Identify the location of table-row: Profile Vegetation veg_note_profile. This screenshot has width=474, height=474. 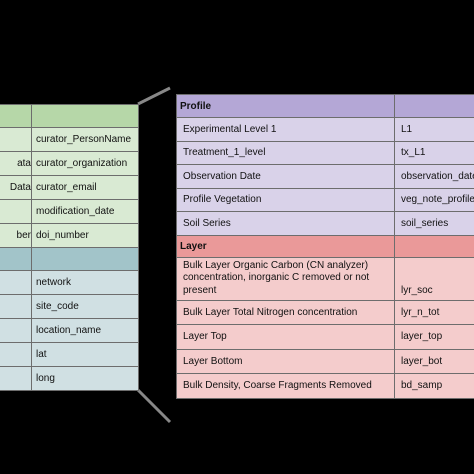
(325, 199).